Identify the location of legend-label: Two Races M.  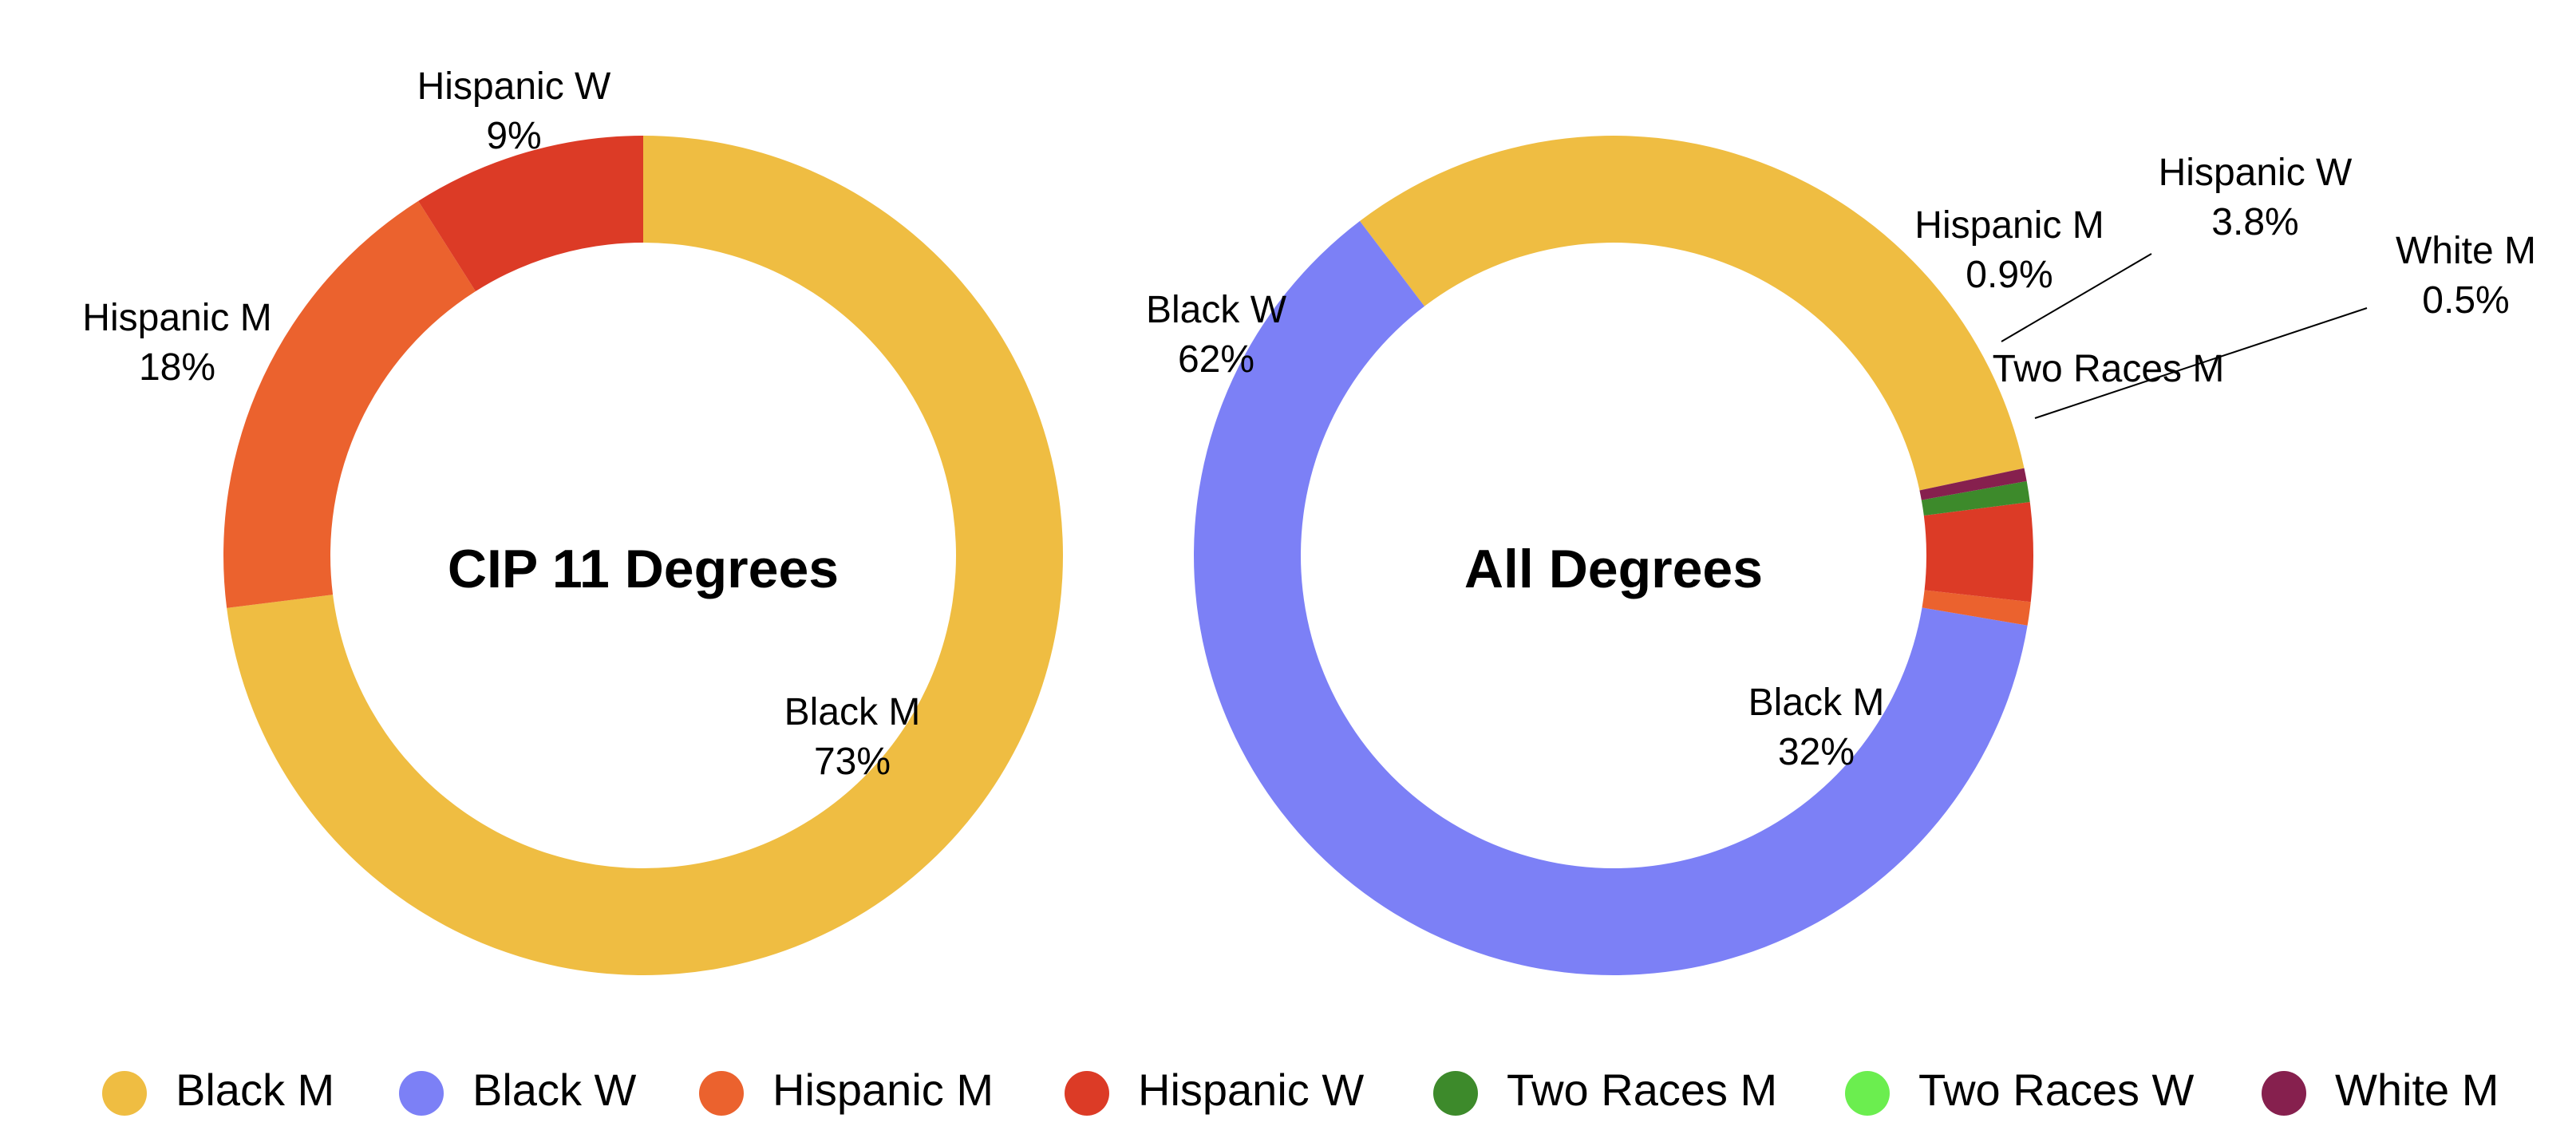
(1642, 1090).